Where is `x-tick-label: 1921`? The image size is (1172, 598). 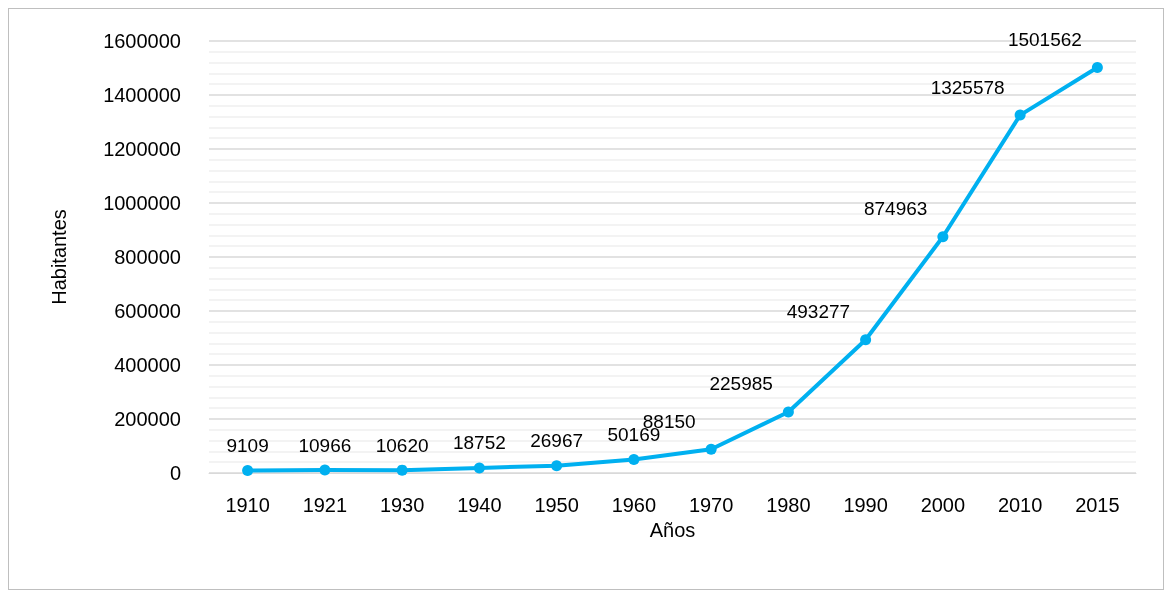 x-tick-label: 1921 is located at coordinates (325, 505).